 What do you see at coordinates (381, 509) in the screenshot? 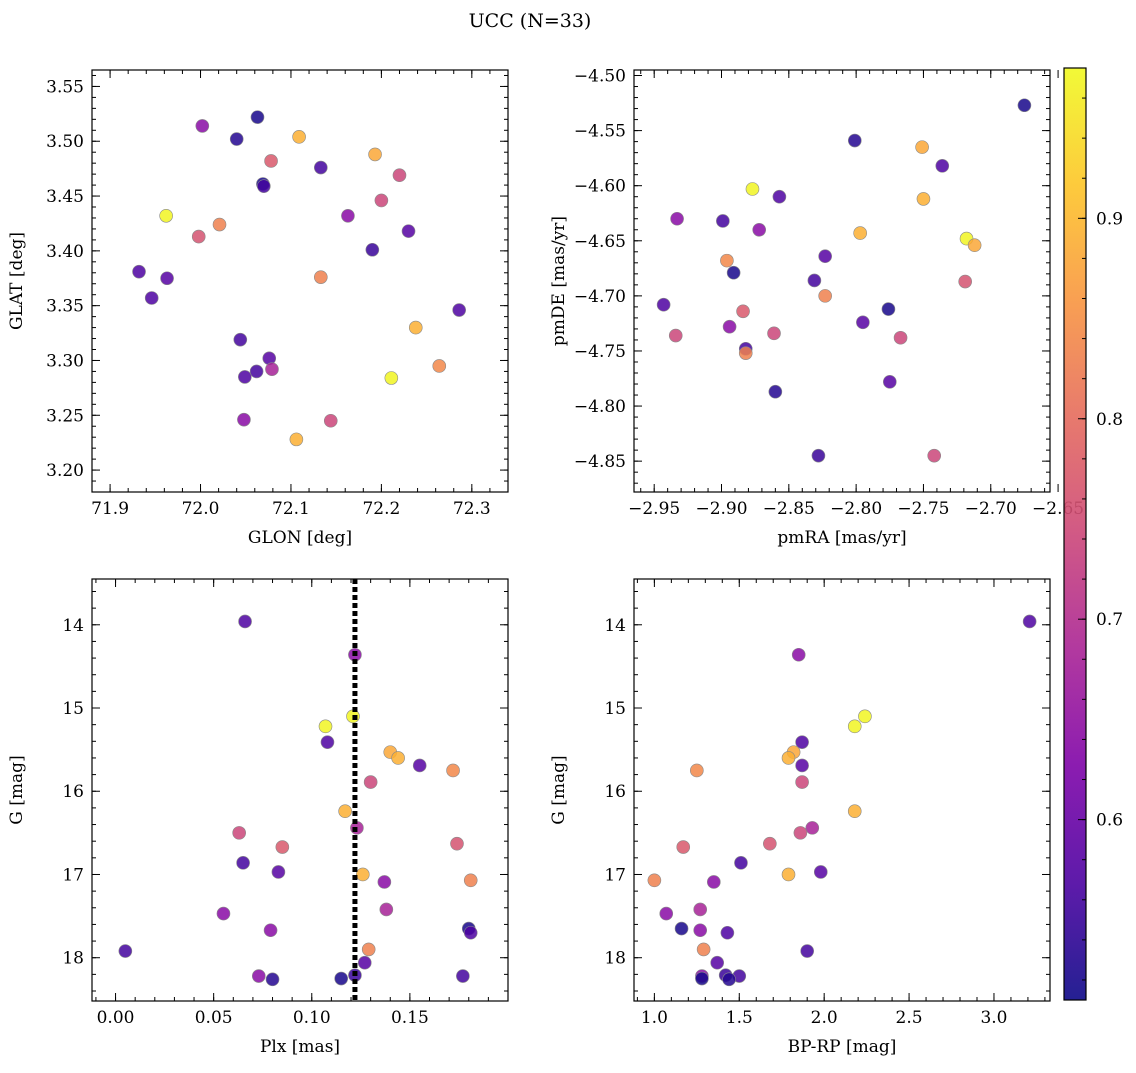
I see `x-tick-label: 72.2` at bounding box center [381, 509].